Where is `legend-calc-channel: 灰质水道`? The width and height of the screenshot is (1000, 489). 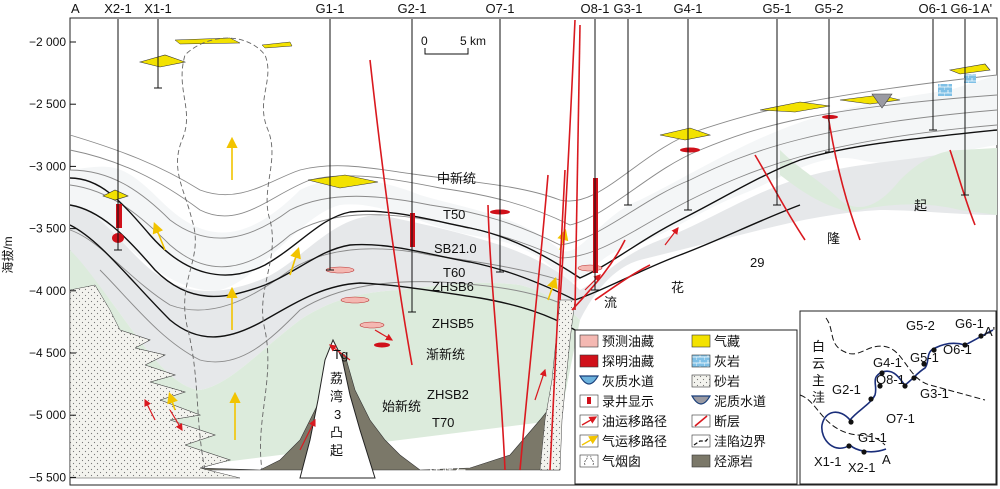
legend-calc-channel: 灰质水道 is located at coordinates (628, 382).